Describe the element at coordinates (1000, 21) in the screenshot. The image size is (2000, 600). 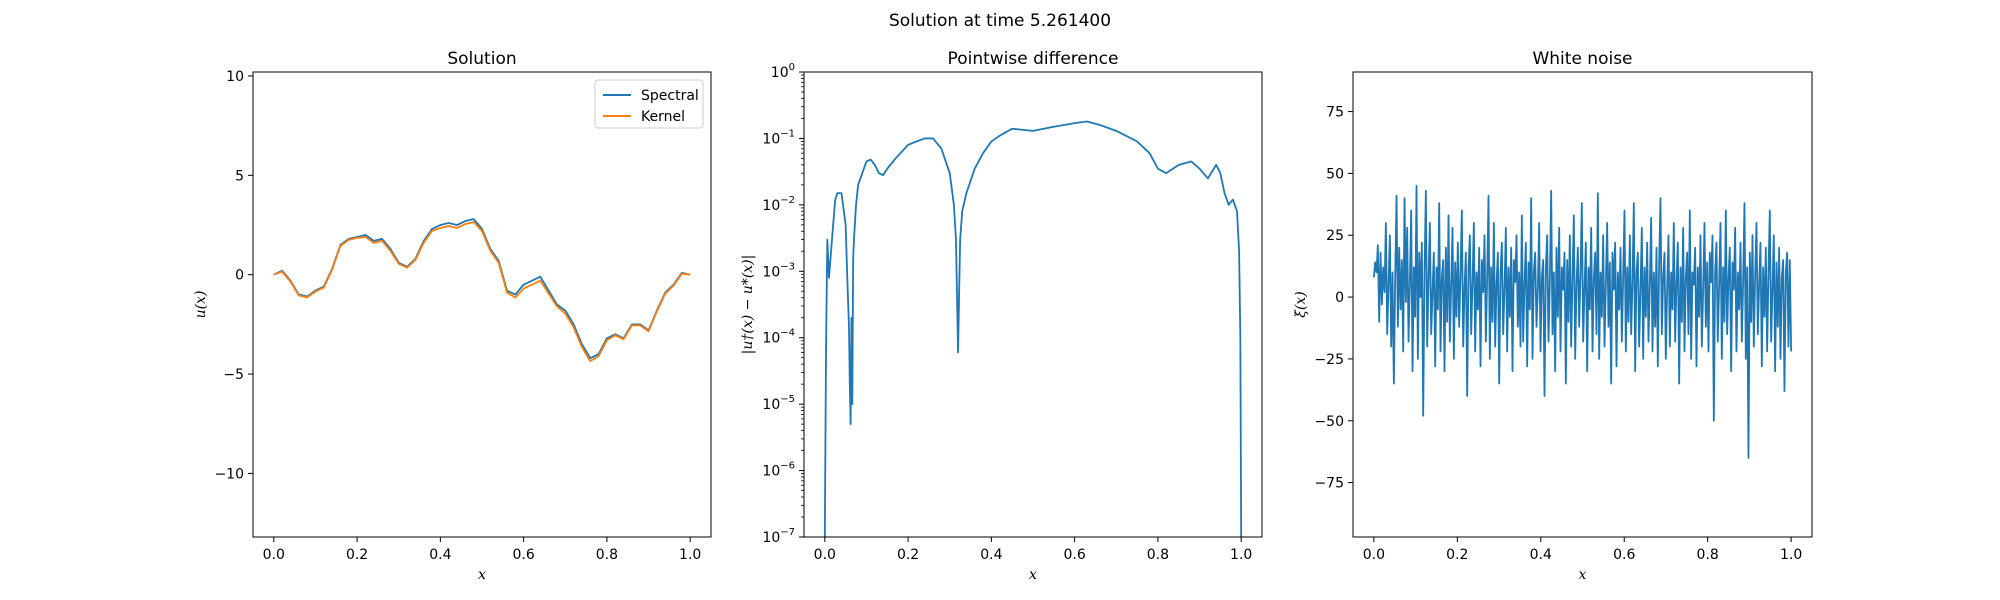
I see `figure-suptitle: Solution at time 5.261400` at that location.